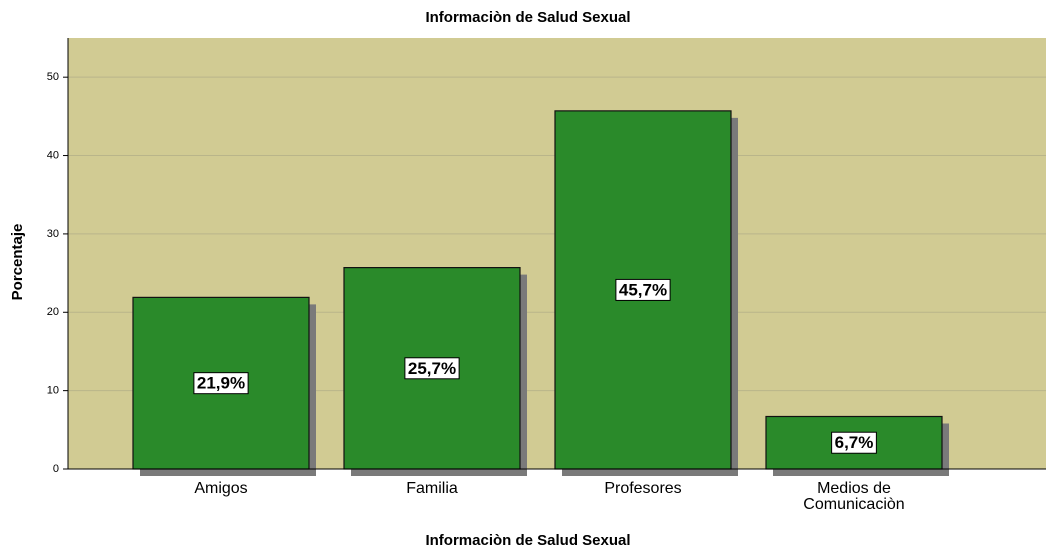  I want to click on x-tick-label: Profesores, so click(643, 488).